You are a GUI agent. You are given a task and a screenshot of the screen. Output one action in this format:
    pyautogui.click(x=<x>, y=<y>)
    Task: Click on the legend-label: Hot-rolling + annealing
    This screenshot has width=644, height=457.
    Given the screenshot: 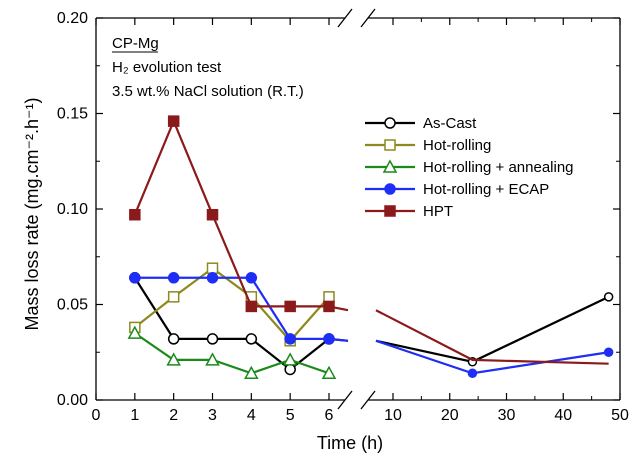 What is the action you would take?
    pyautogui.click(x=498, y=167)
    